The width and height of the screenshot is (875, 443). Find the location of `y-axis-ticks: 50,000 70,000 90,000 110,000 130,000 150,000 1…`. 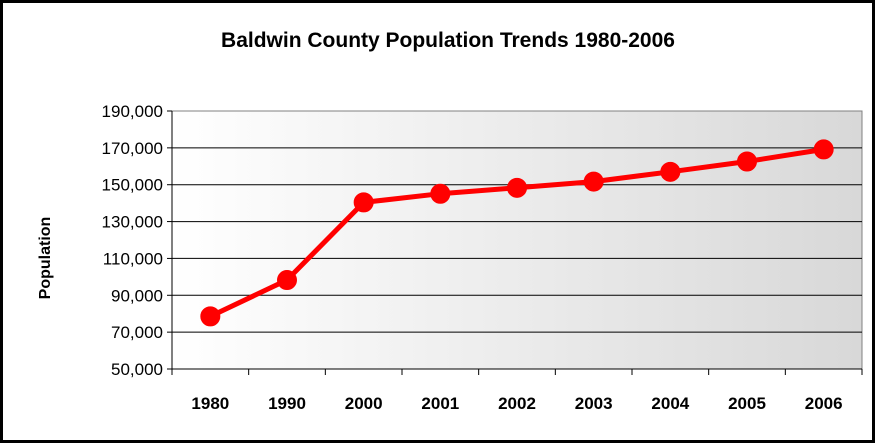

y-axis-ticks: 50,000 70,000 90,000 110,000 130,000 150,000 1… is located at coordinates (137, 240).